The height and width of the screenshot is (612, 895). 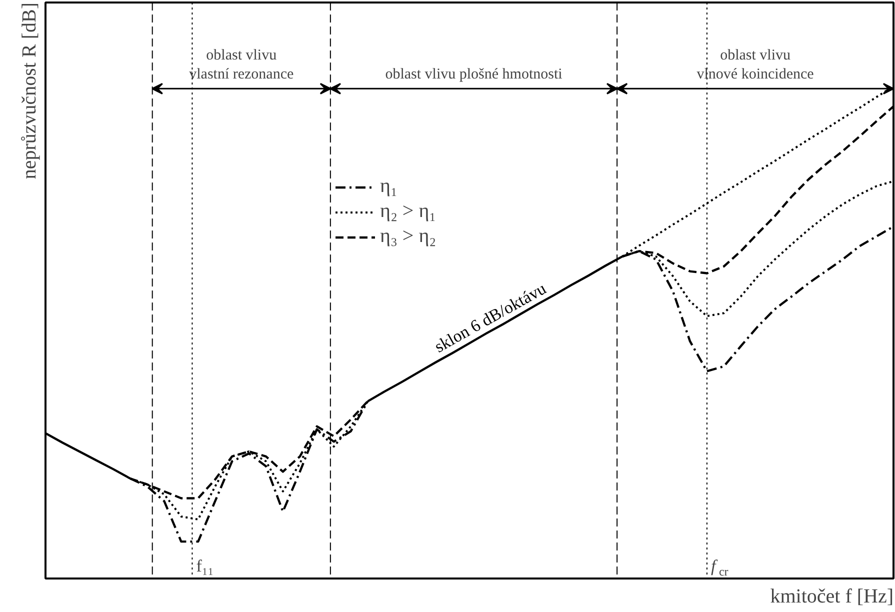 I want to click on legend-label: η₂ > η₁, so click(x=408, y=211).